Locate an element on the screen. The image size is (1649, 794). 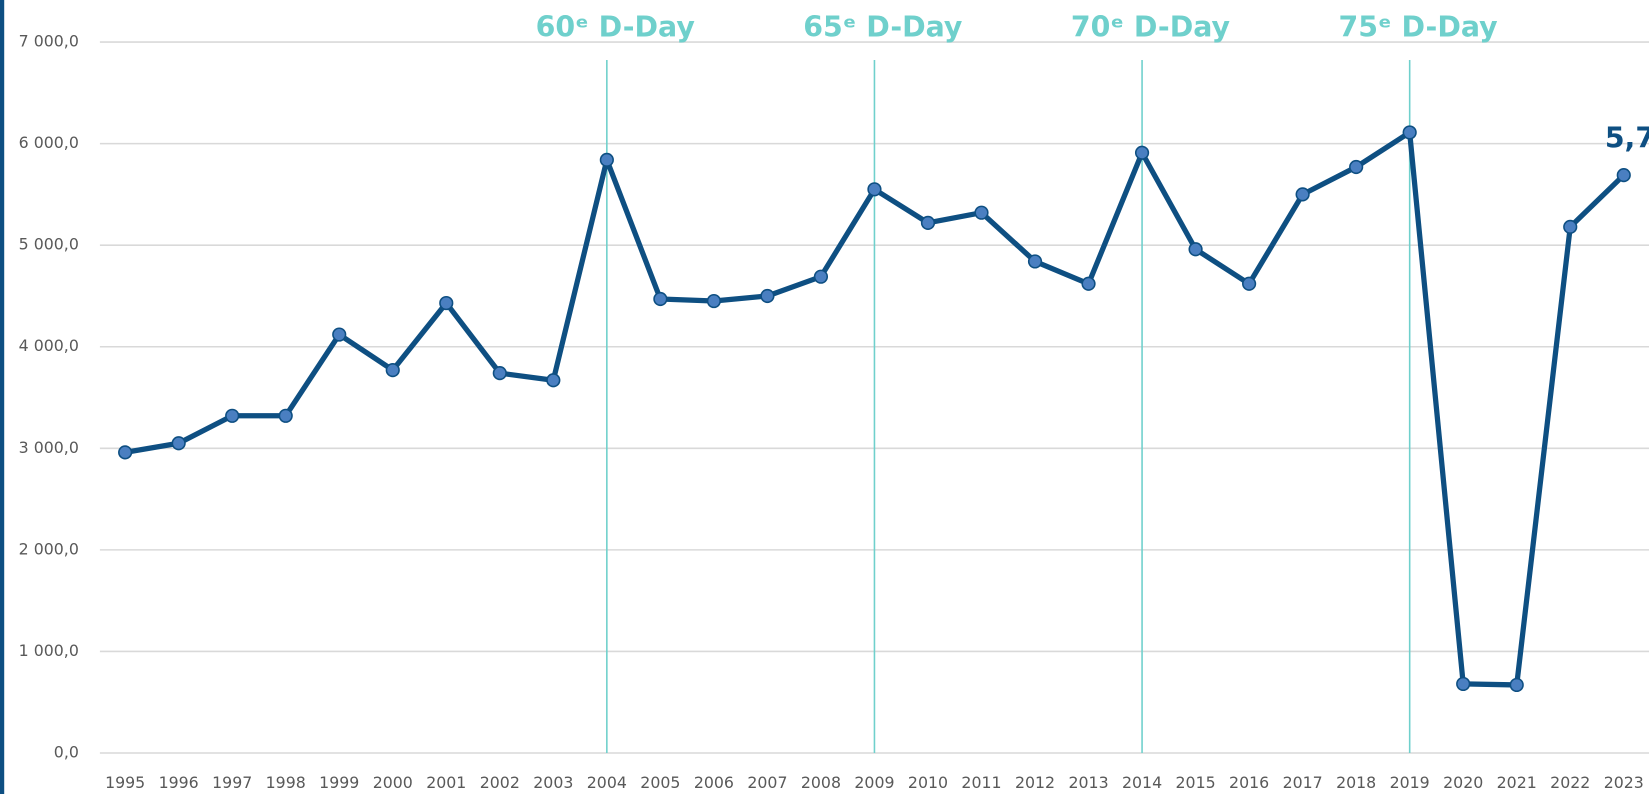
x-tick-label: 1999 is located at coordinates (339, 782).